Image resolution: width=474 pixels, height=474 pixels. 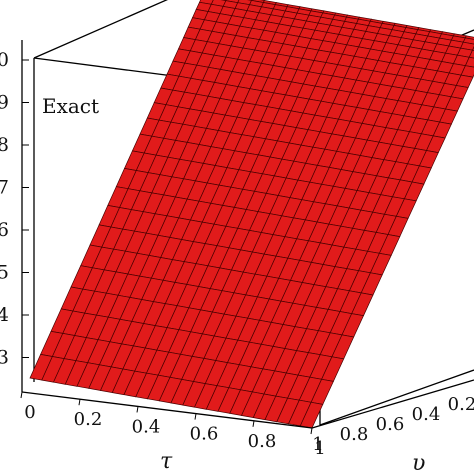 What do you see at coordinates (4, 188) in the screenshot?
I see `z-tick-label: 7` at bounding box center [4, 188].